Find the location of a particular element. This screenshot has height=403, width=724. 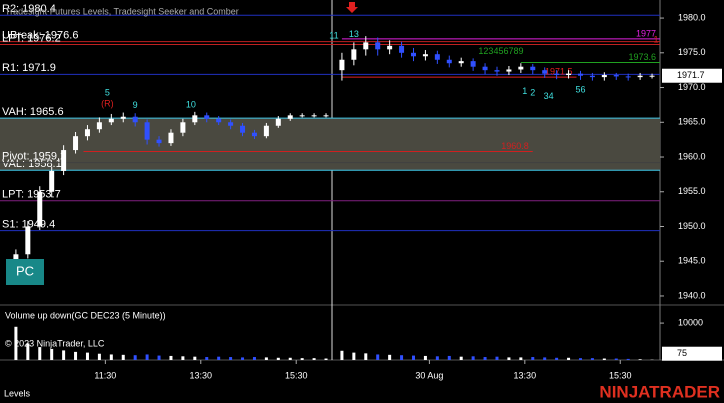

y-tick-label: 1965.0 is located at coordinates (692, 122).